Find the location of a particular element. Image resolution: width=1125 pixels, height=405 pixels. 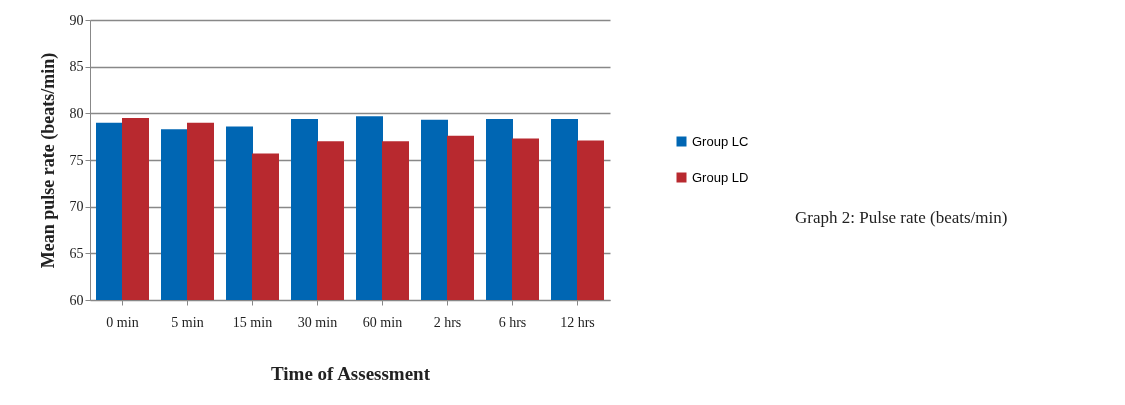

y-tick-label: 65 is located at coordinates (76, 253).